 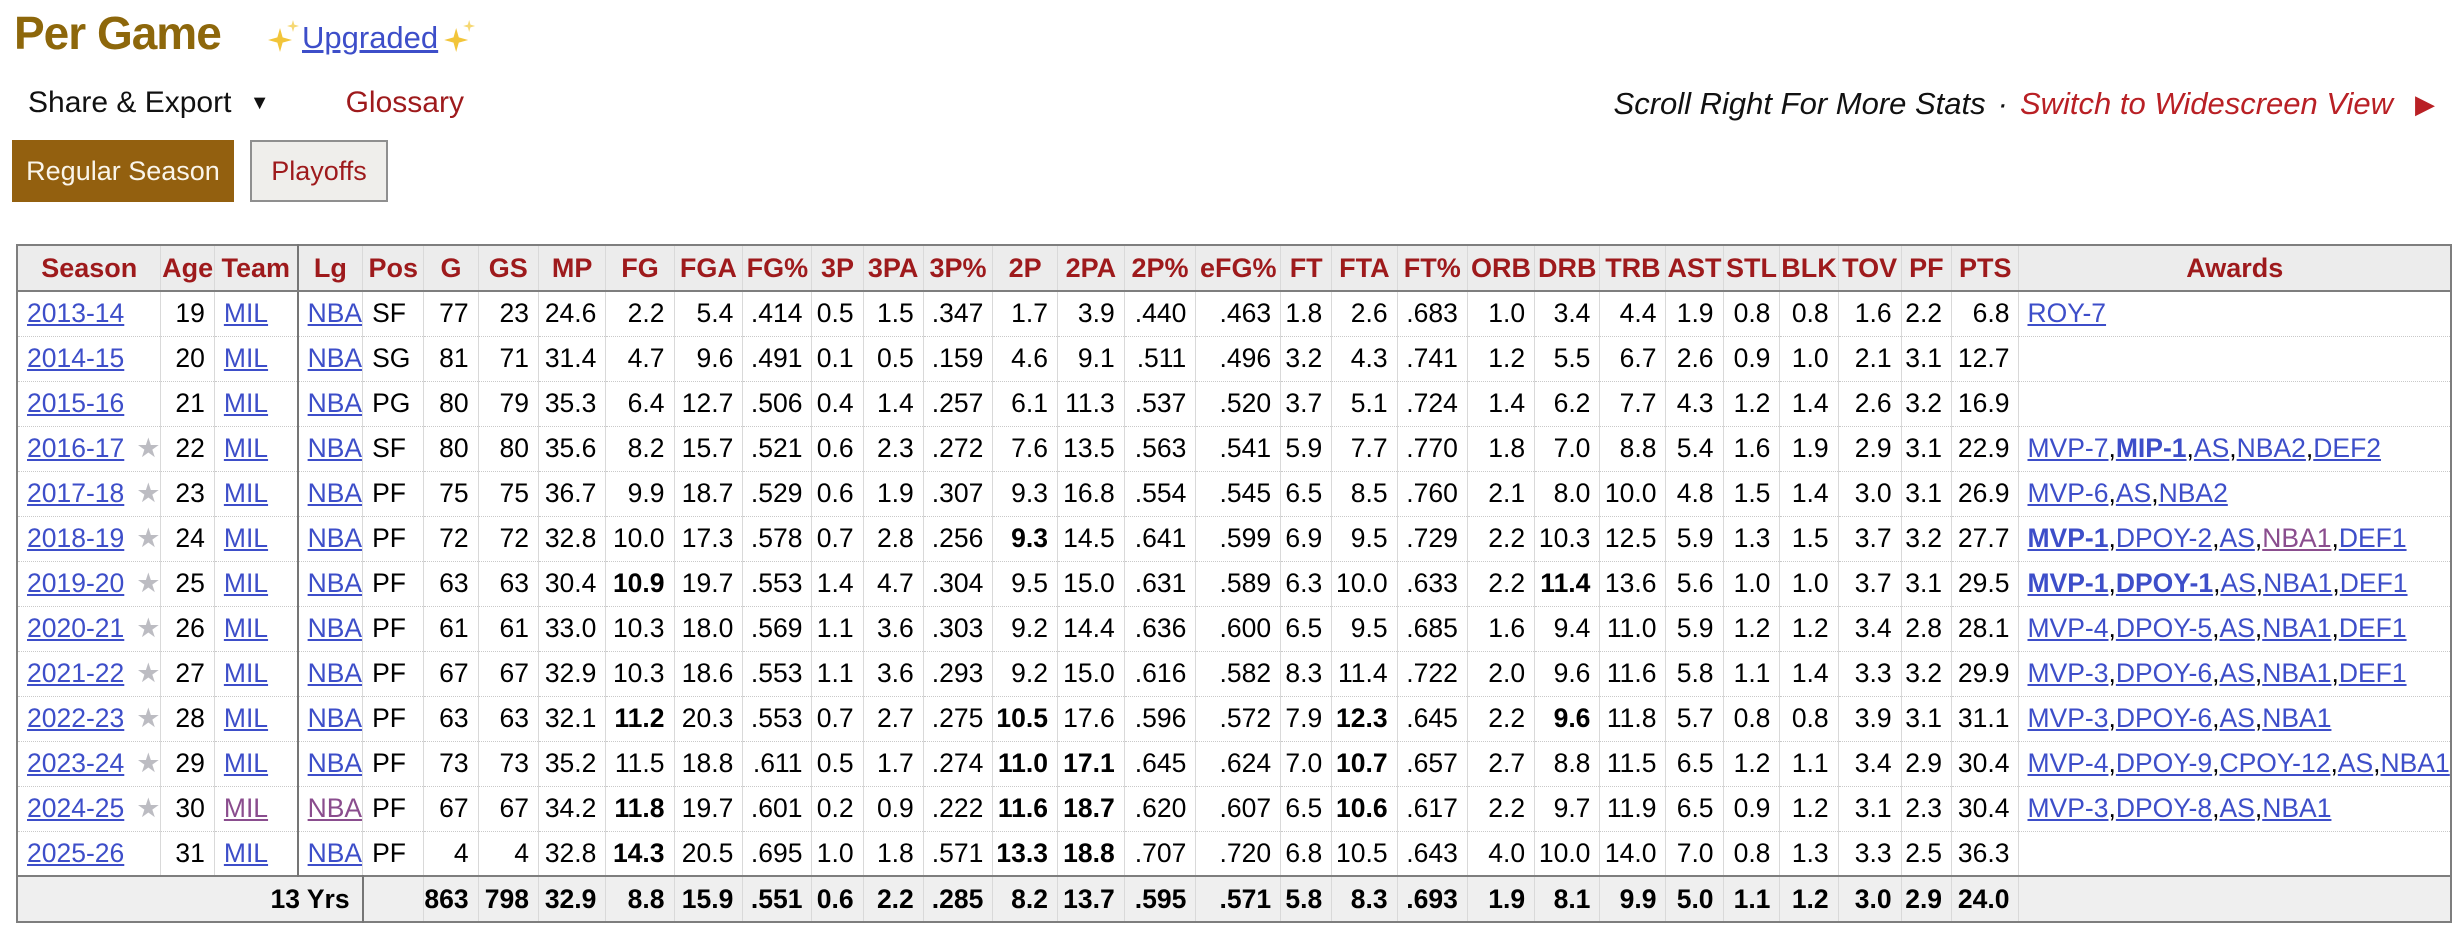 I want to click on season-link: 2023-24, so click(x=76, y=763).